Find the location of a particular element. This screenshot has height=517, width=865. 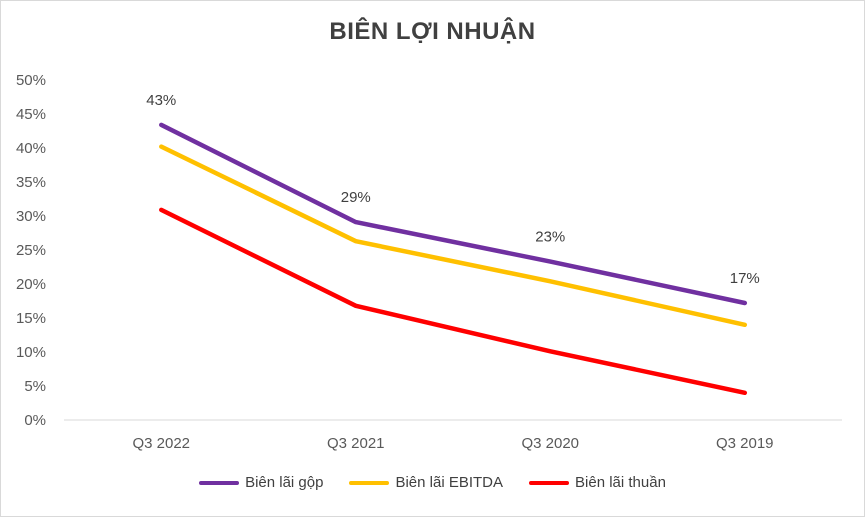

y-tick-label: 10% is located at coordinates (31, 352).